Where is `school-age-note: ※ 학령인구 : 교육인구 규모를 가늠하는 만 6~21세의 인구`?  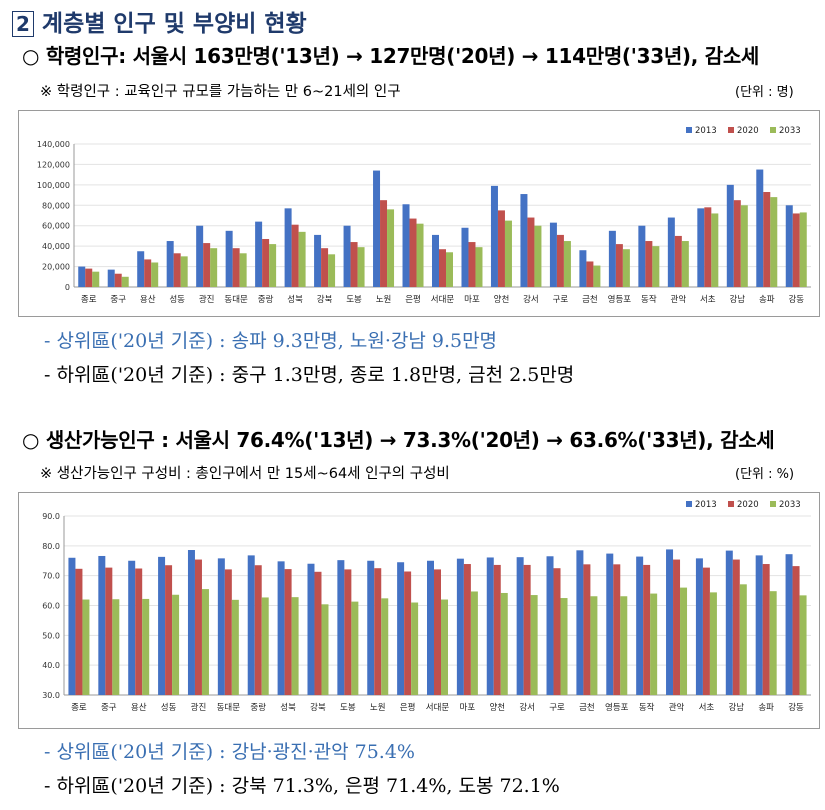 school-age-note: ※ 학령인구 : 교육인구 규모를 가늠하는 만 6~21세의 인구 is located at coordinates (220, 92).